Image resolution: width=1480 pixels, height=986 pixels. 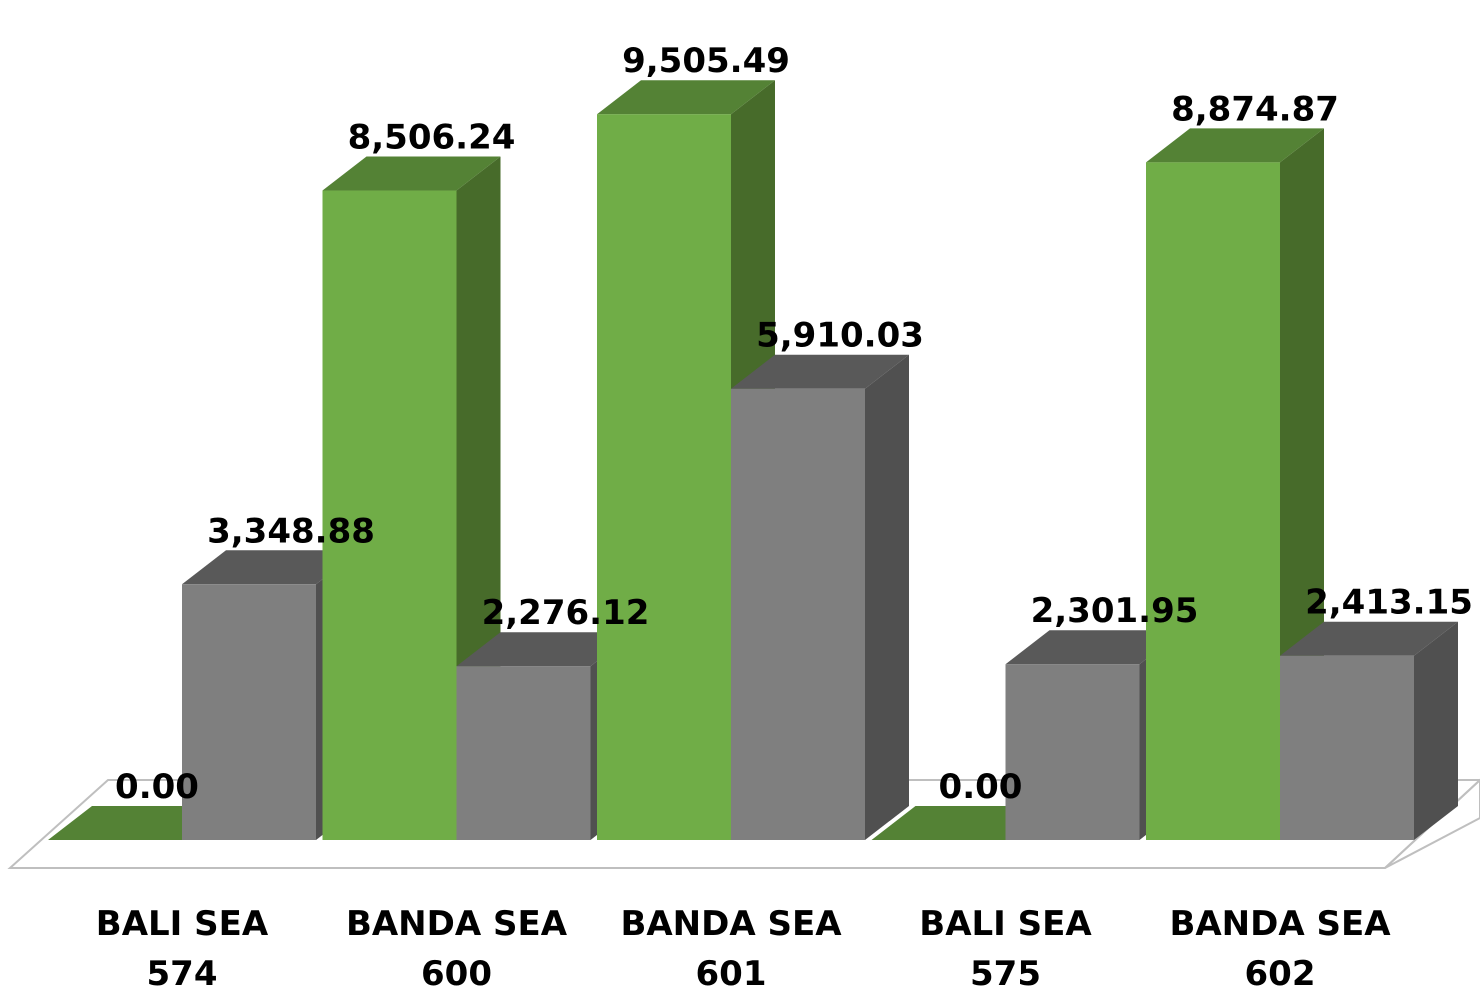 What do you see at coordinates (981, 787) in the screenshot?
I see `value-label-3-0: 0.00` at bounding box center [981, 787].